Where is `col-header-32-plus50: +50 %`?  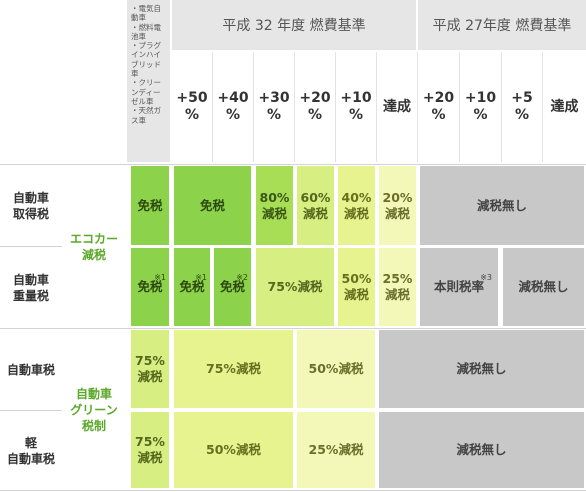 col-header-32-plus50: +50 % is located at coordinates (192, 106).